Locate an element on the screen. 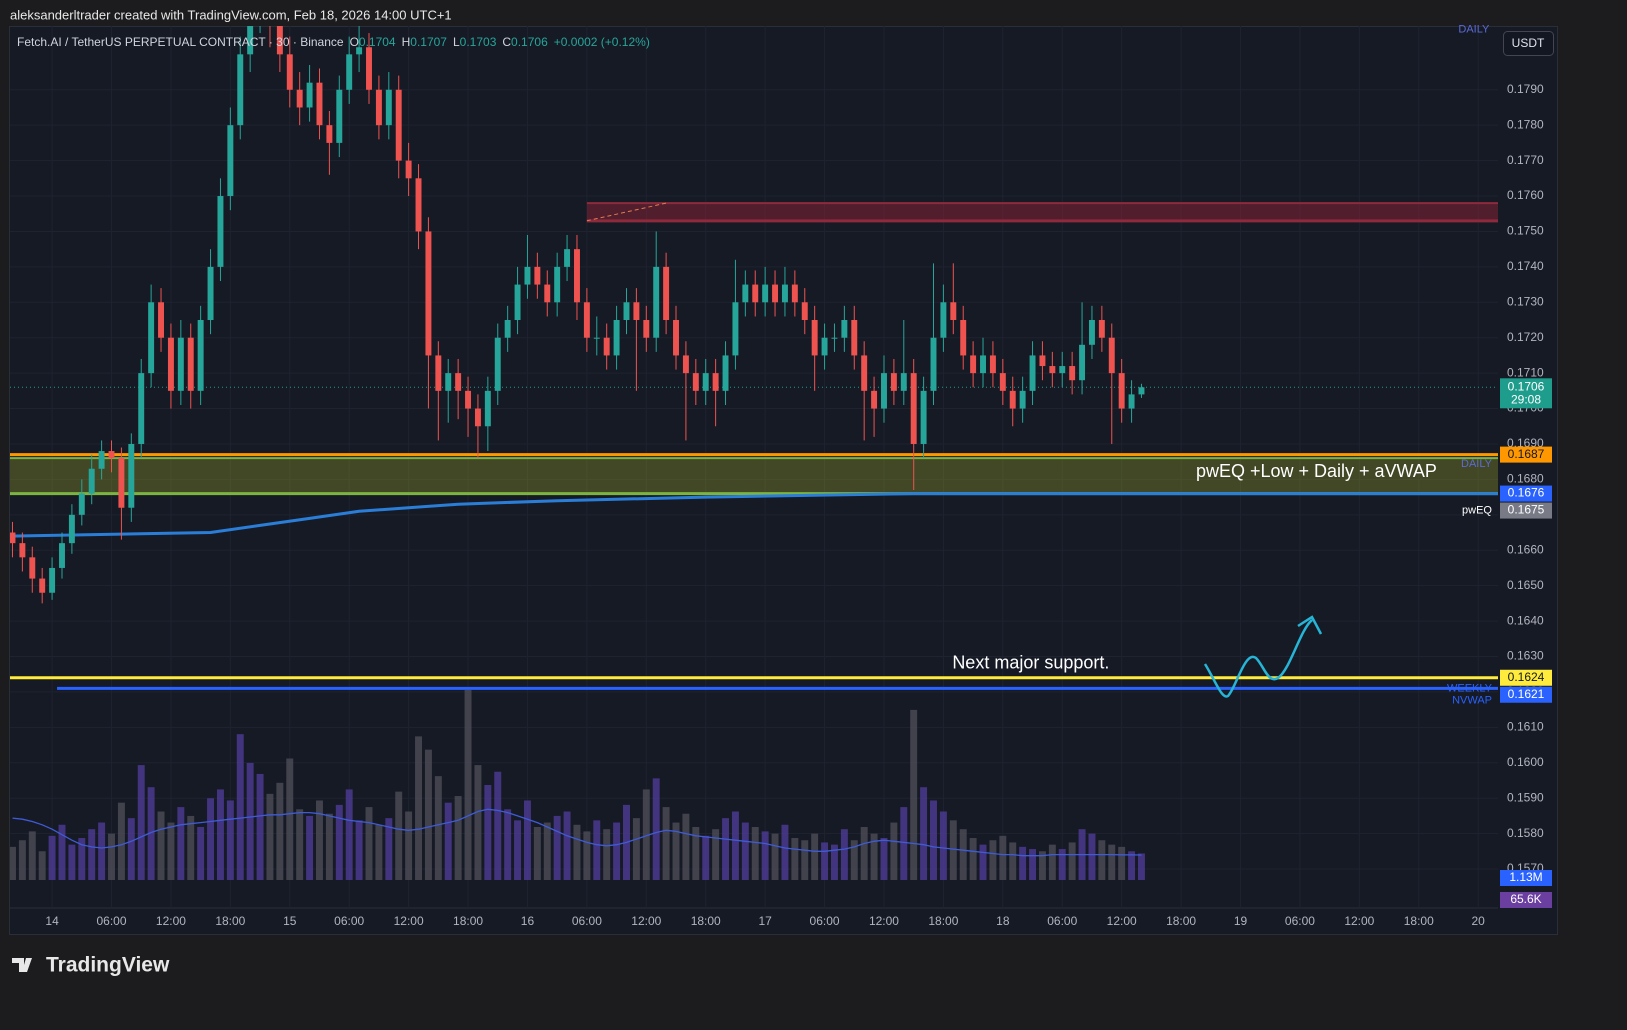 The height and width of the screenshot is (1030, 1627). x-tick-label: 18:00 is located at coordinates (1181, 921).